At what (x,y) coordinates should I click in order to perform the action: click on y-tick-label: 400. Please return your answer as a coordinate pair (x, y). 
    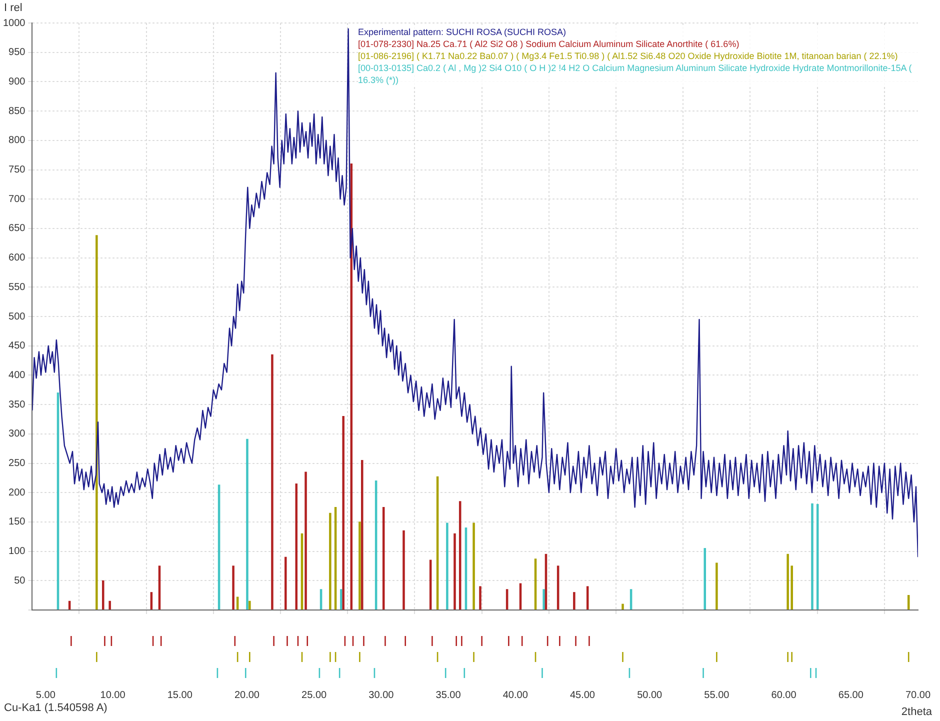
    Looking at the image, I should click on (17, 375).